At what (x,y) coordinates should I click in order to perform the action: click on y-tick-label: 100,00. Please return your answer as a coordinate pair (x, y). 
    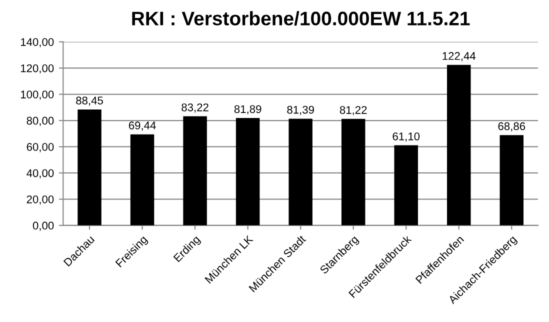
    Looking at the image, I should click on (37, 95).